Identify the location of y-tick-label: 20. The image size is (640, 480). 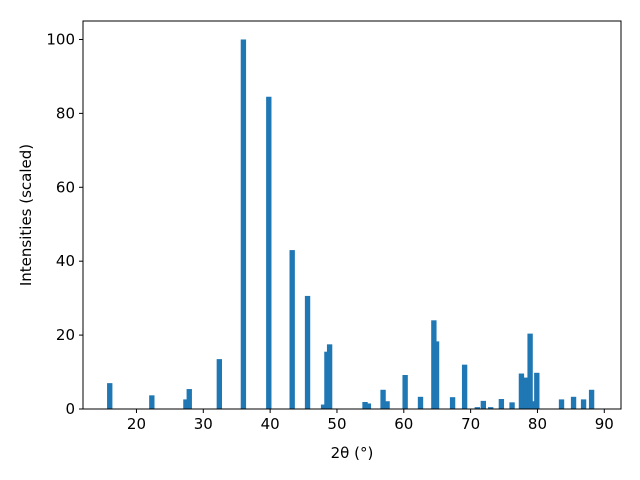
(65, 335).